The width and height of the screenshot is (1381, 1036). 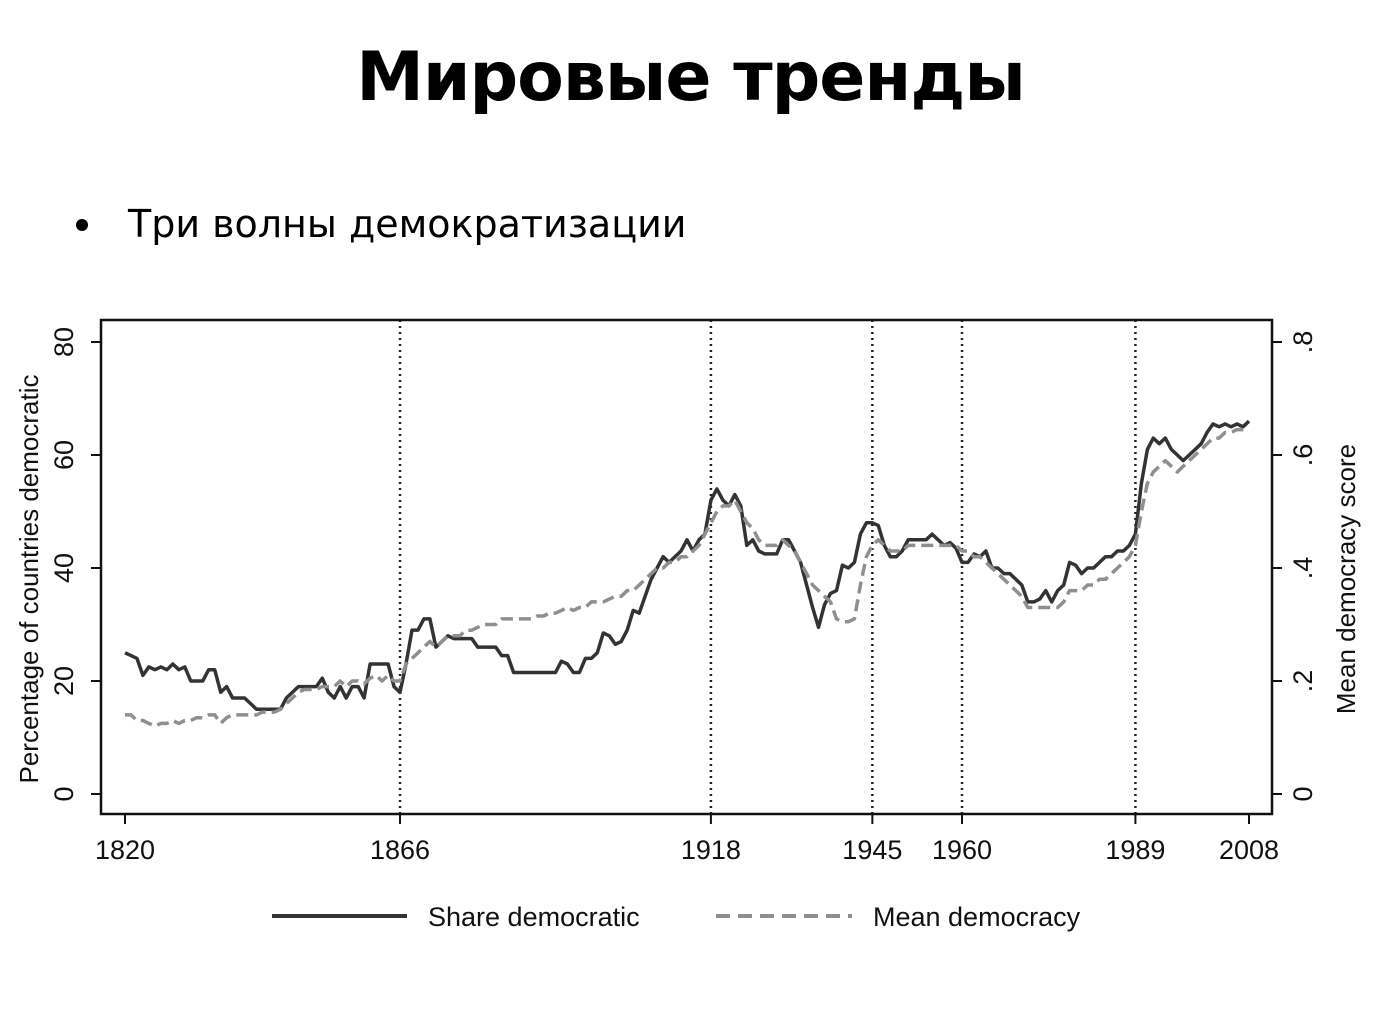 What do you see at coordinates (64, 793) in the screenshot?
I see `y-left-tick-label: 0` at bounding box center [64, 793].